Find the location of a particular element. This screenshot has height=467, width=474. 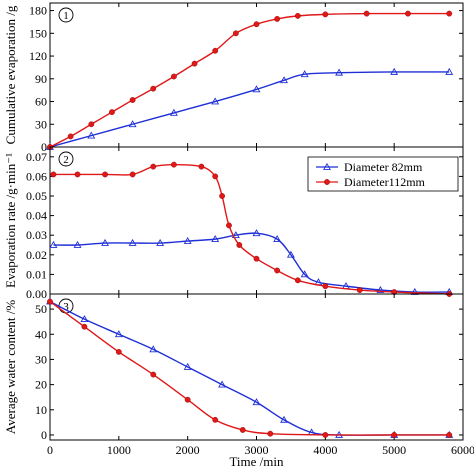

x-tick-label: 4000 is located at coordinates (325, 450).